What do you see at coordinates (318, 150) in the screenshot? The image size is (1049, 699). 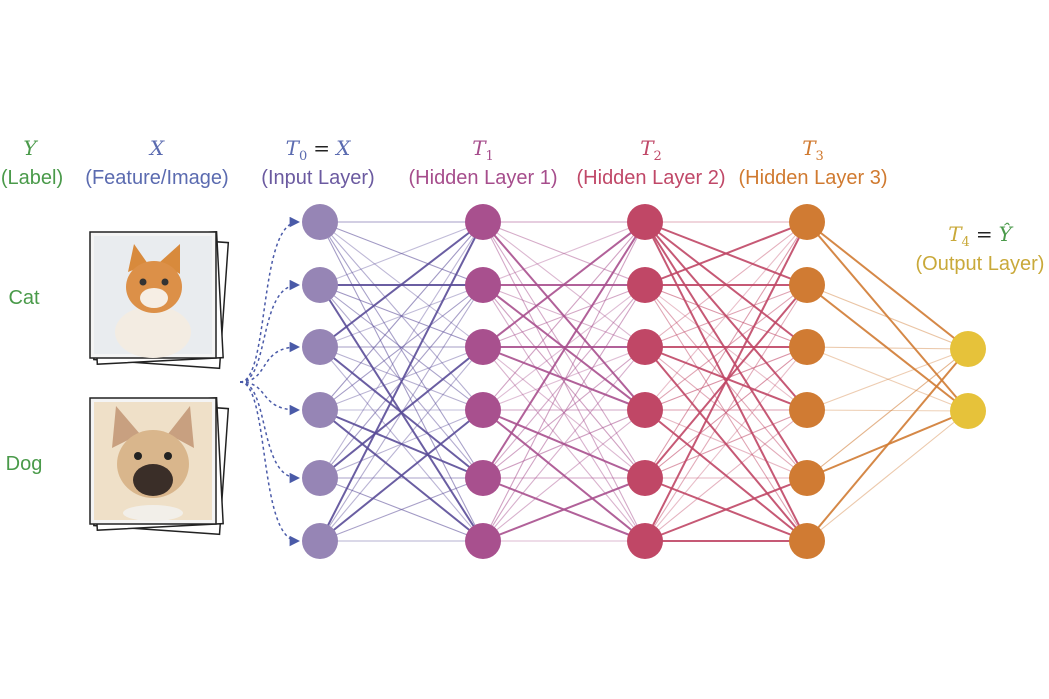 I see `input-symbol: T0 = X` at bounding box center [318, 150].